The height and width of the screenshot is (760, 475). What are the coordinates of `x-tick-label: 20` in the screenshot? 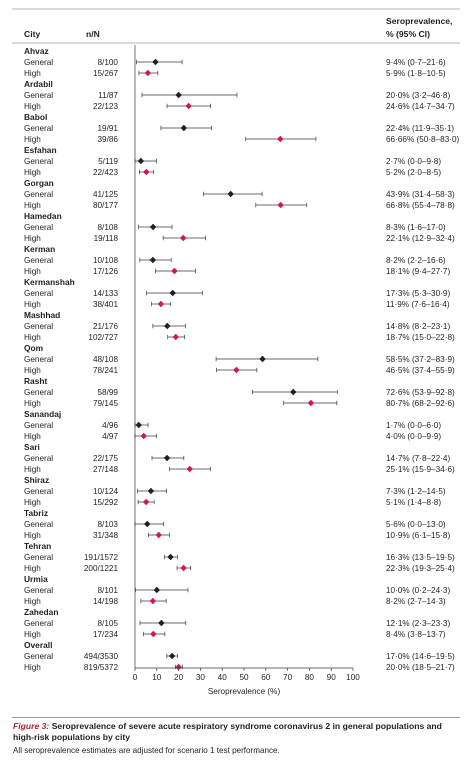 It's located at (179, 677).